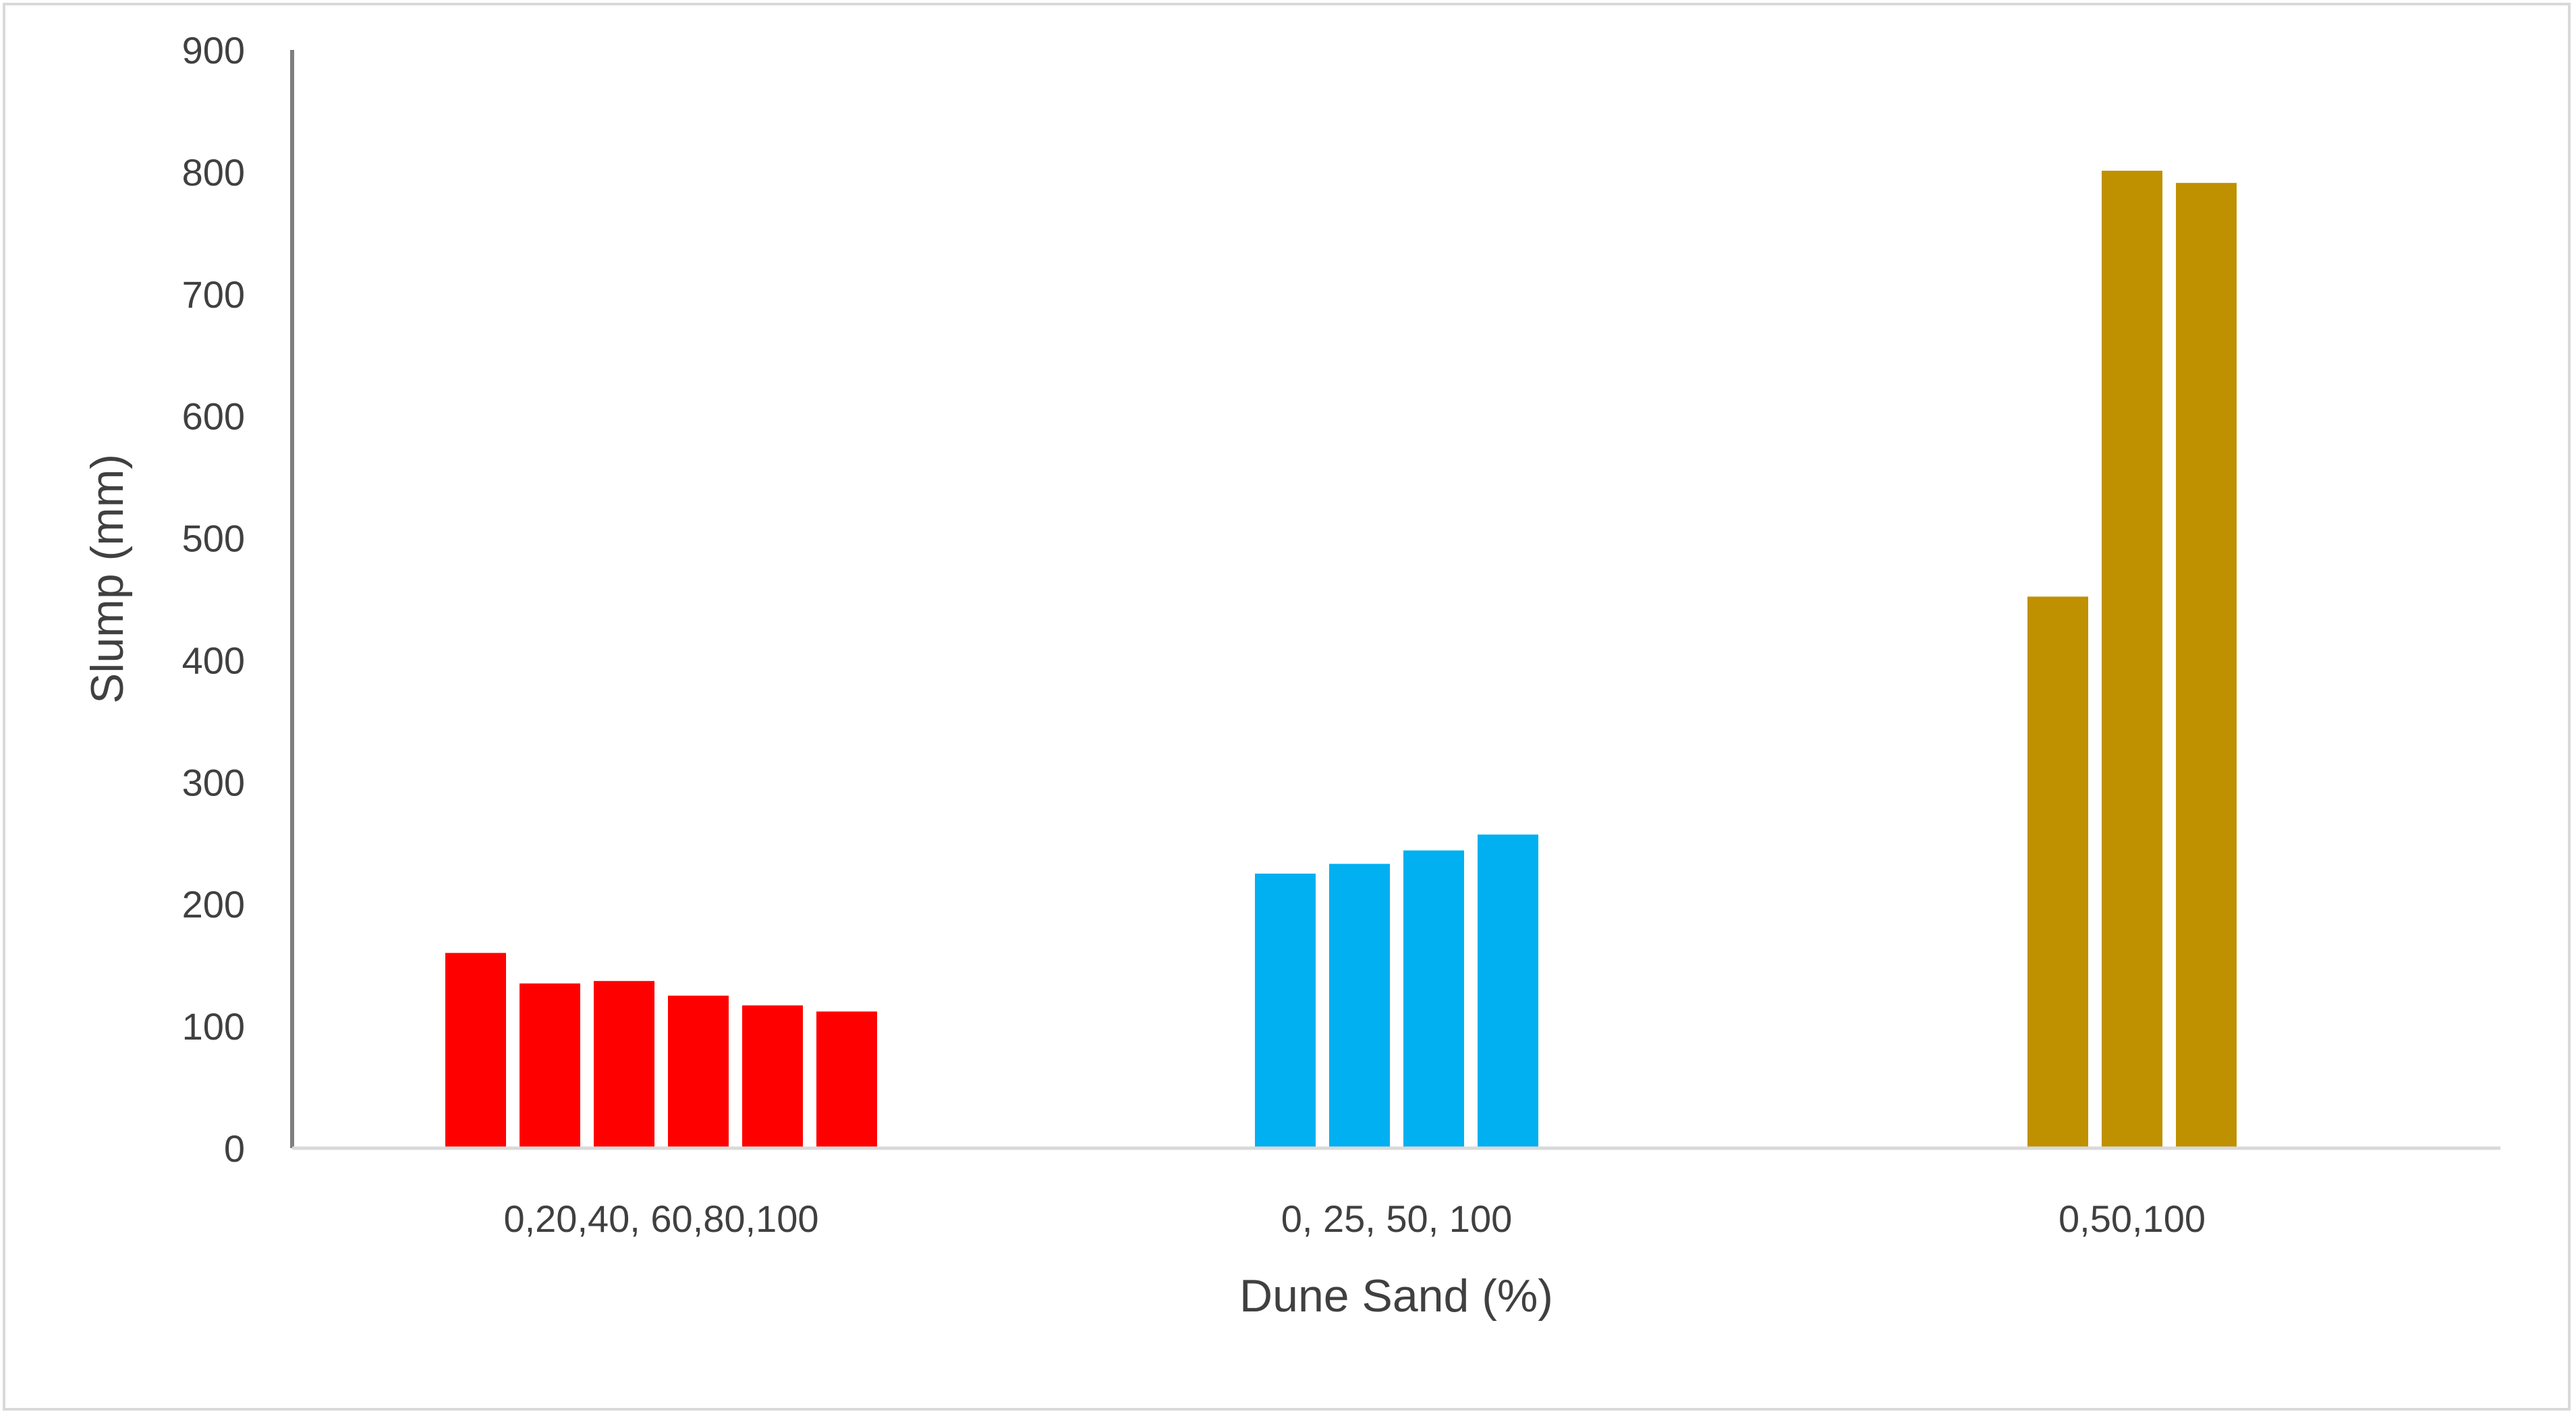 Image resolution: width=2576 pixels, height=1416 pixels. I want to click on x-tick-labels: 0,20,40, 60,80,100 0, 25, 50, 100 0,50,100, so click(1354, 1218).